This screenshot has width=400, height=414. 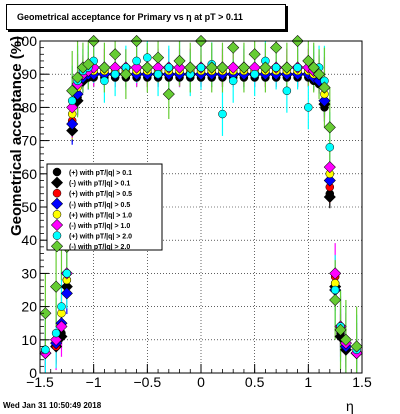 I want to click on legend-label: (-) with pT/|q| > 2.0, so click(x=99, y=247).